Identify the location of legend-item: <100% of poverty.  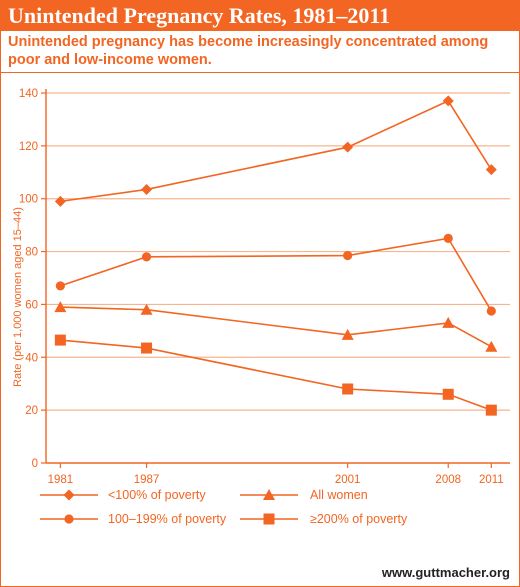
(123, 495).